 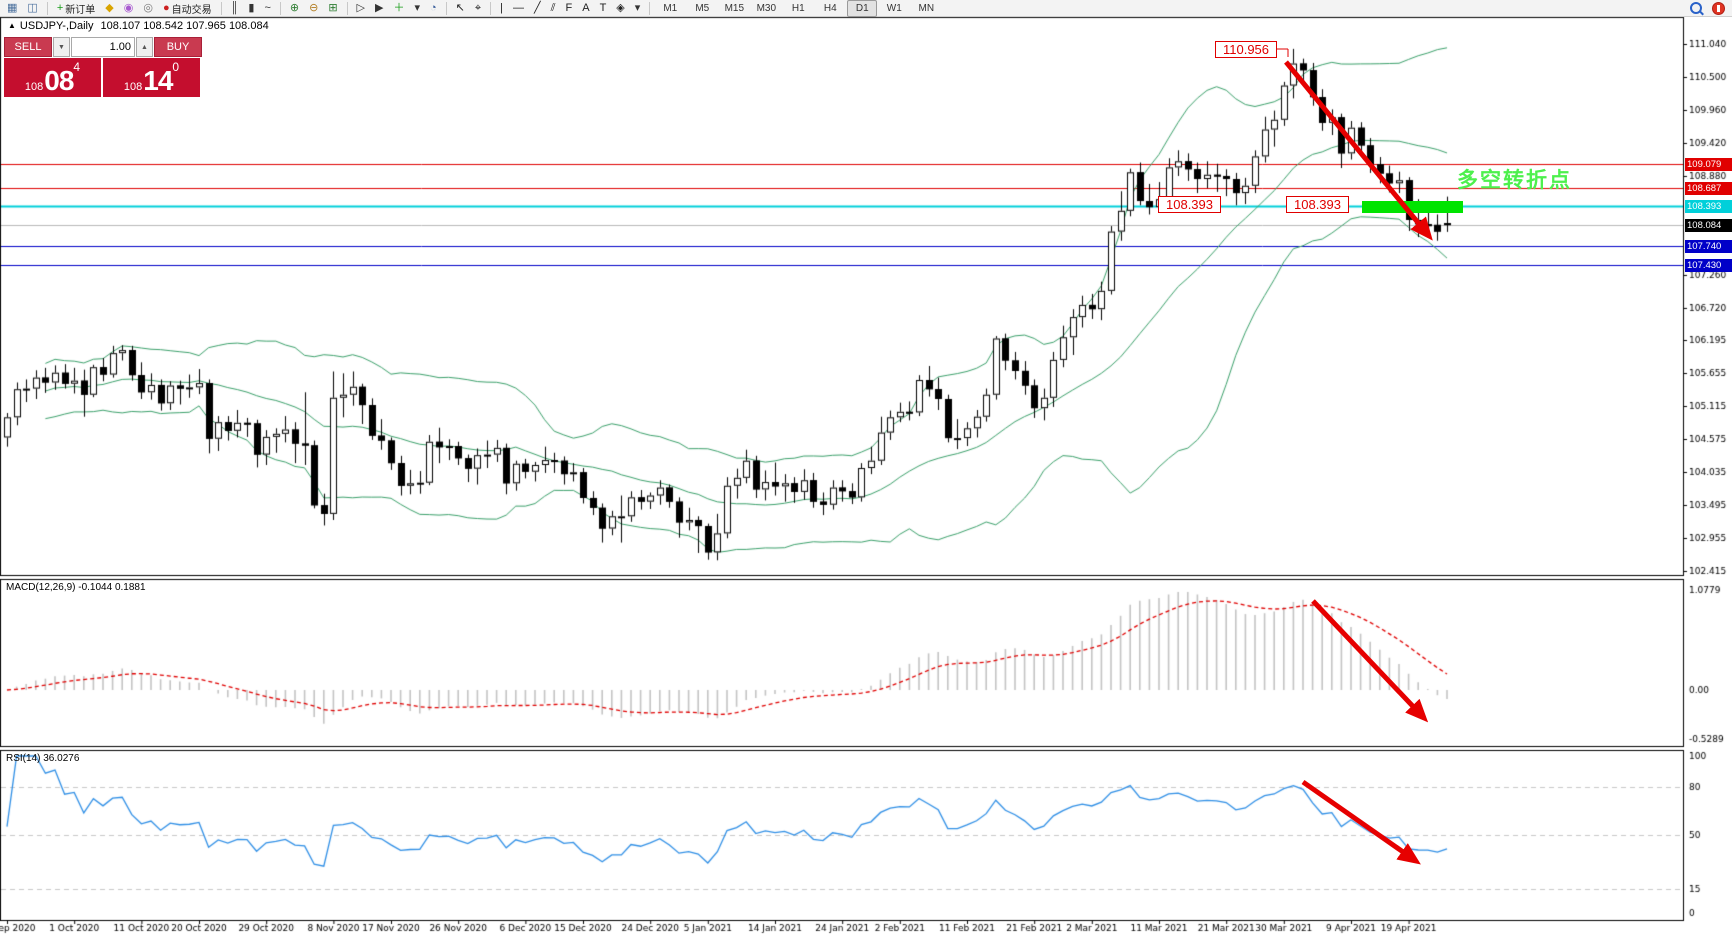 What do you see at coordinates (585, 8) in the screenshot?
I see `text-icon: A` at bounding box center [585, 8].